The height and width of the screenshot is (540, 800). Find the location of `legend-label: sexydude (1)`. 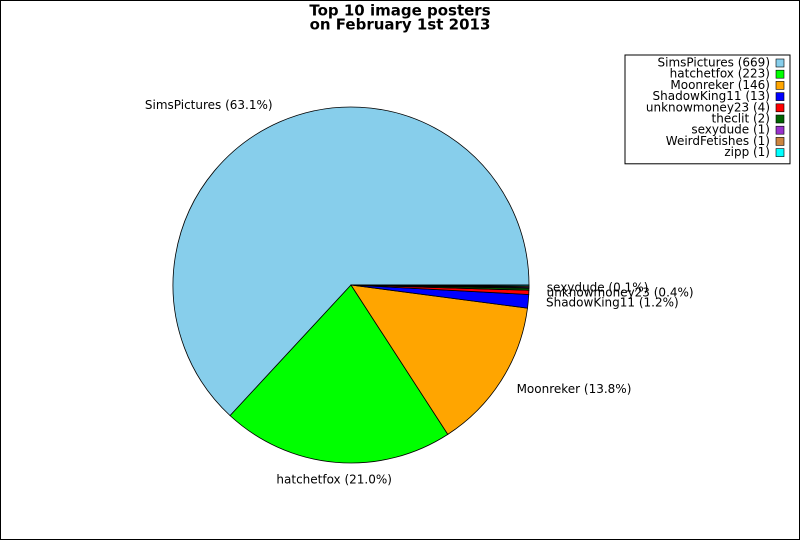

legend-label: sexydude (1) is located at coordinates (730, 130).